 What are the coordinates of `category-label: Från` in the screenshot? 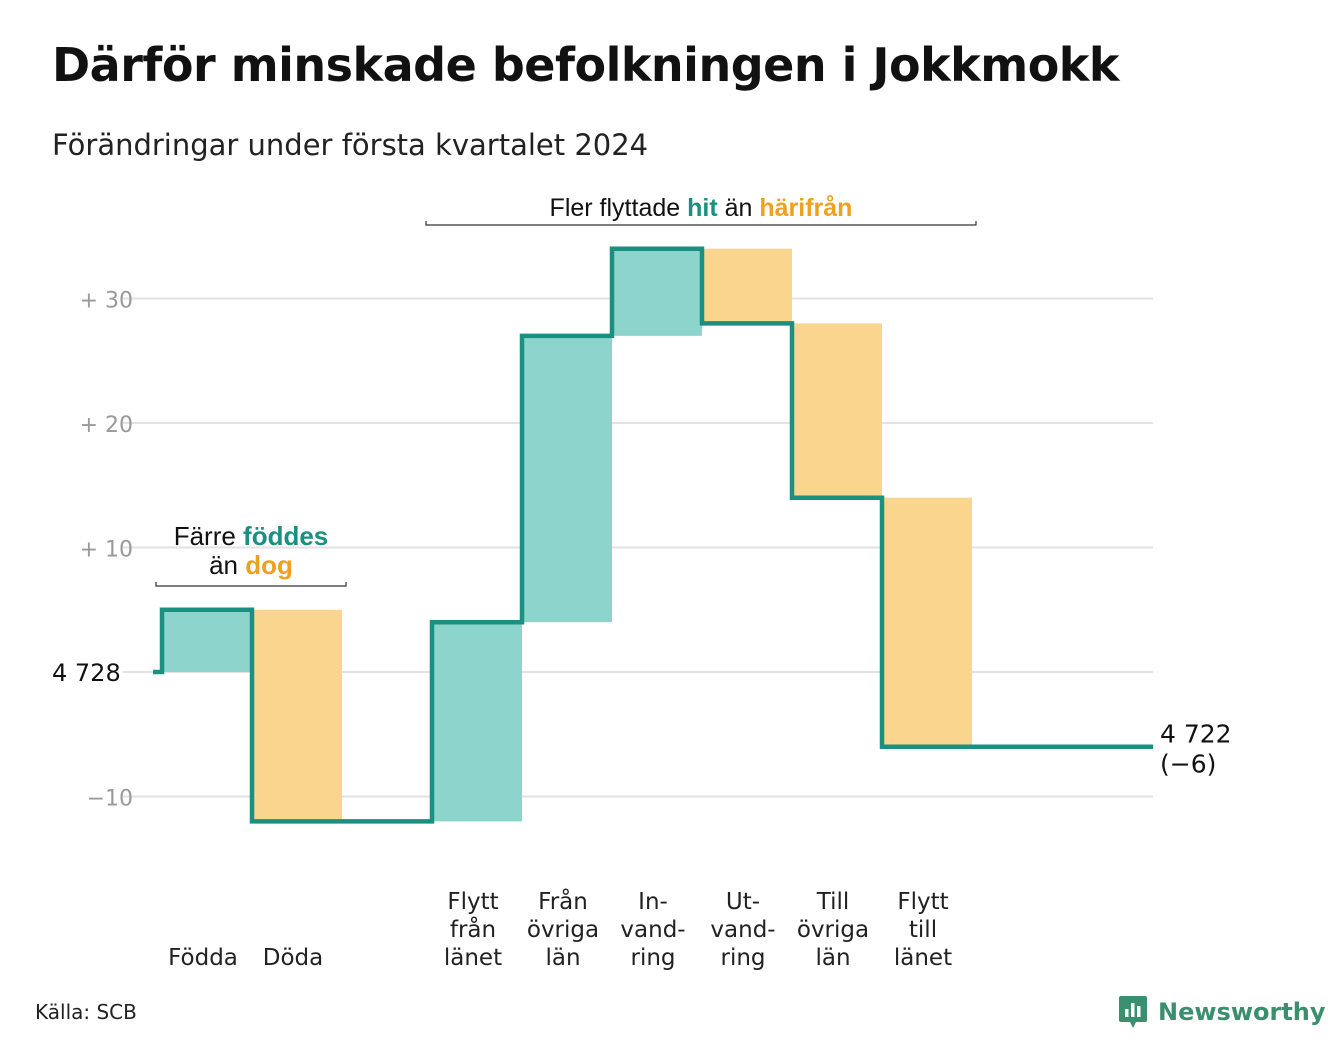 It's located at (563, 901).